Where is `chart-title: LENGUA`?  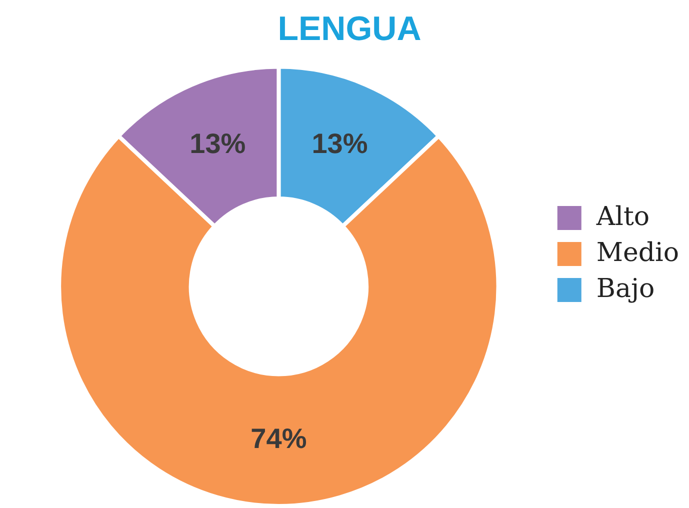 chart-title: LENGUA is located at coordinates (350, 29).